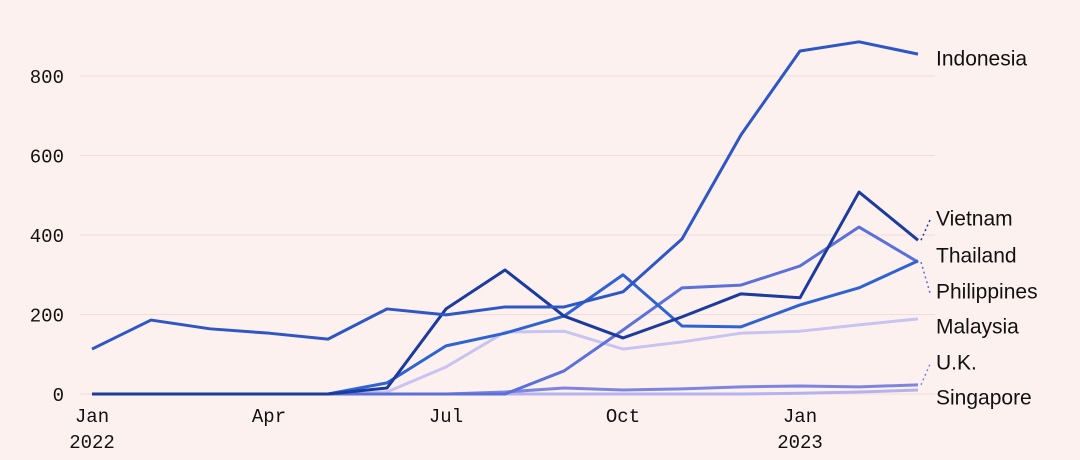 This screenshot has height=460, width=1080. Describe the element at coordinates (47, 317) in the screenshot. I see `y-tick-label: 200` at that location.